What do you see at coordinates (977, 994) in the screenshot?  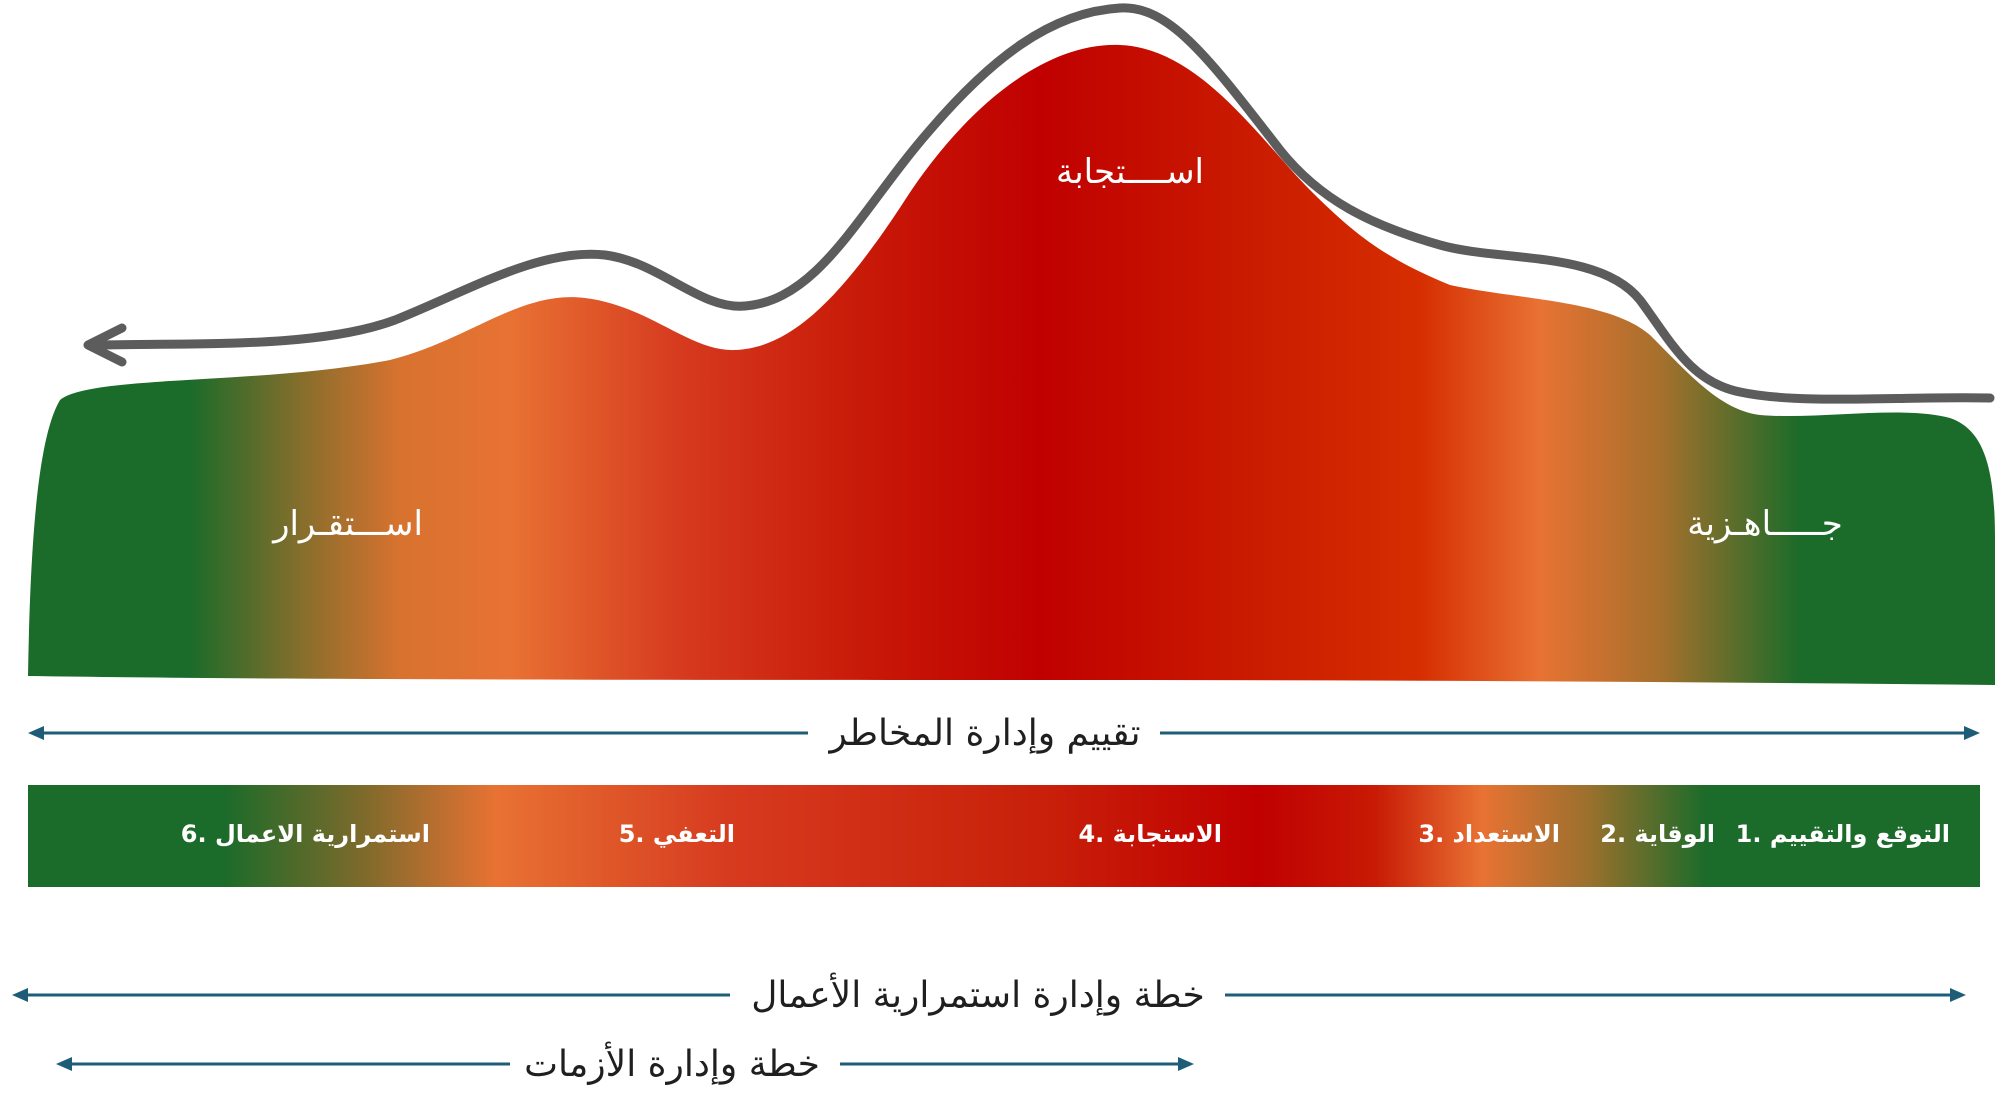 I see `business-continuity-label: خطة وإدارة استمرارية الأعمال` at bounding box center [977, 994].